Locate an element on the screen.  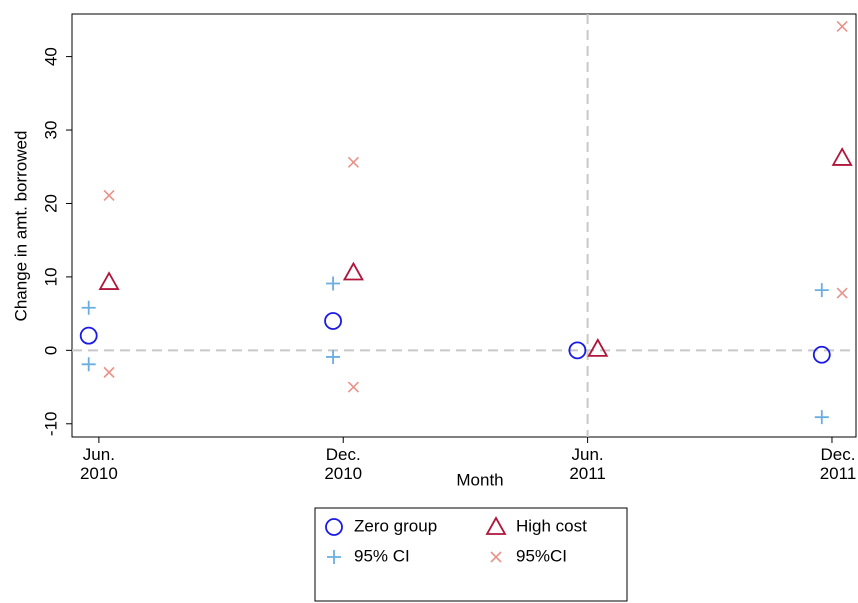
y-tick-label: 10 is located at coordinates (50, 276).